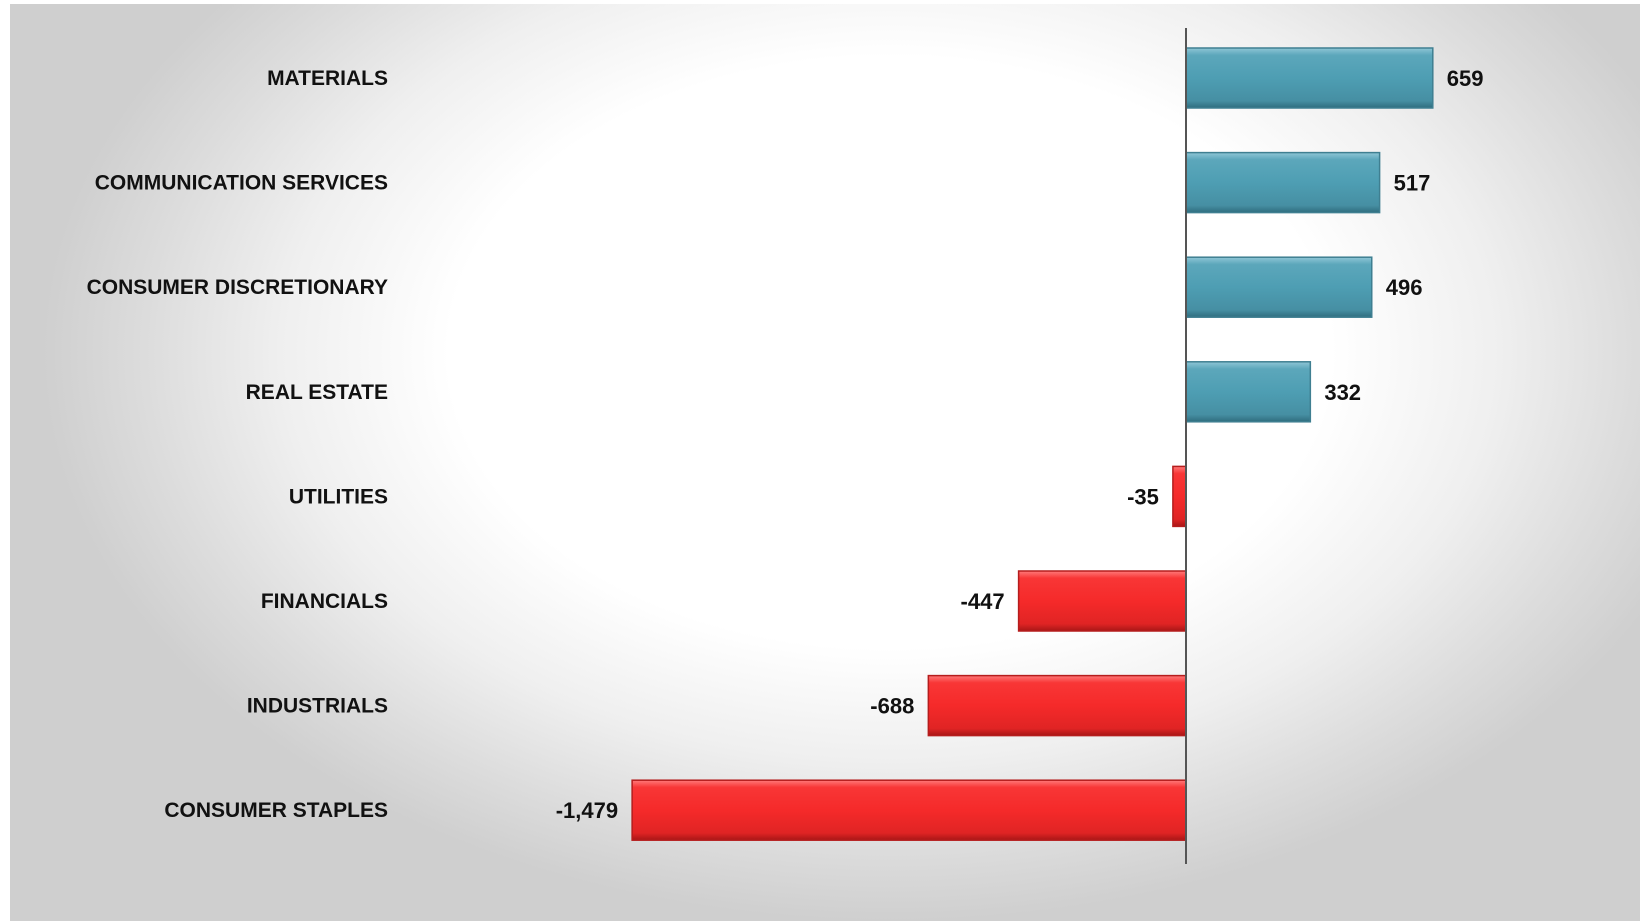 This screenshot has height=921, width=1640. I want to click on category-label-industrials: INDUSTRIALS, so click(317, 706).